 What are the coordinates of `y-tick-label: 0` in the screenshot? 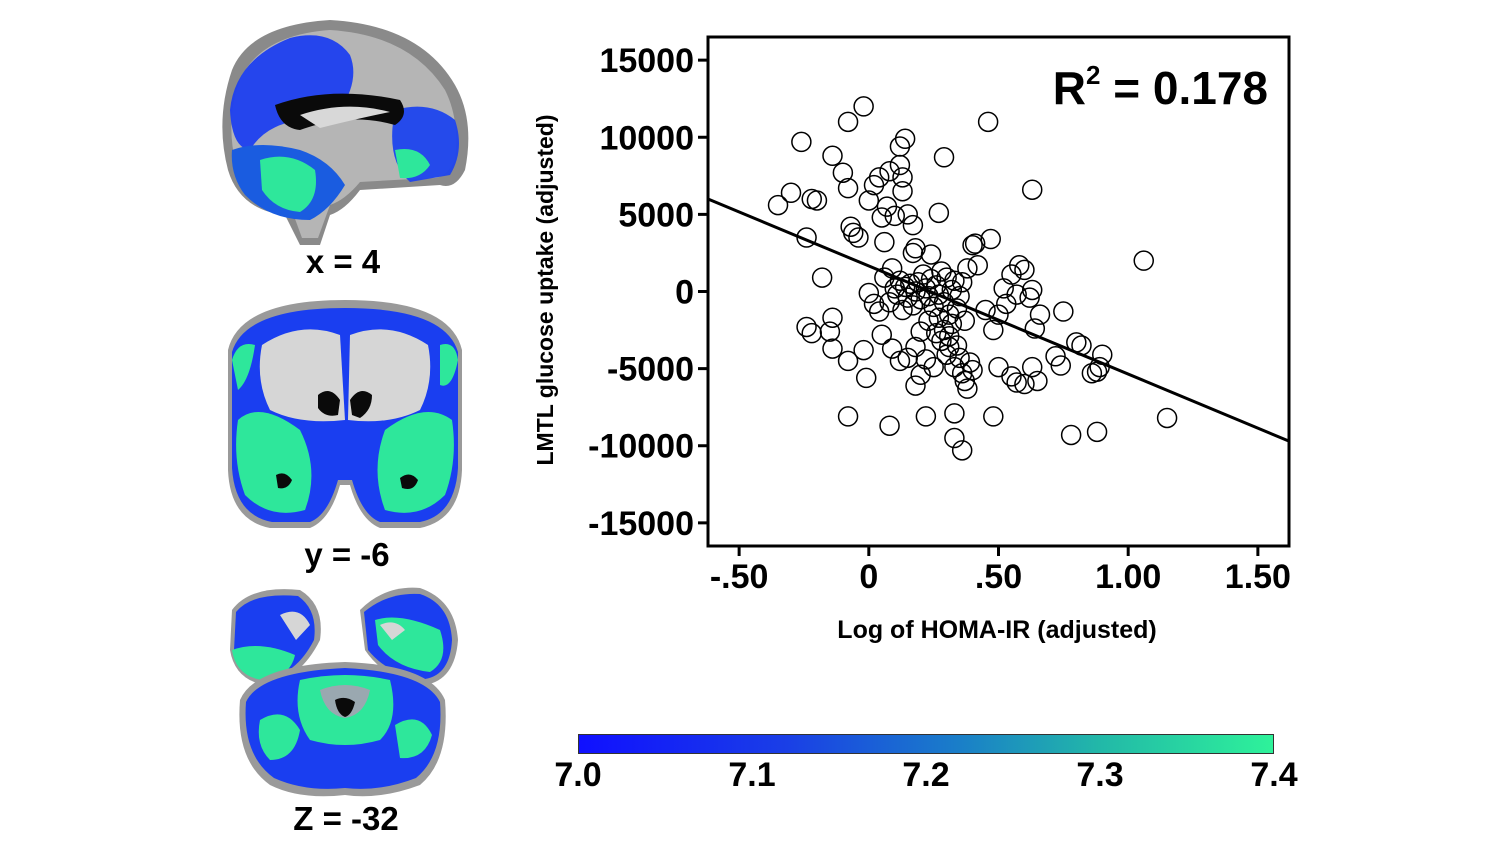 It's located at (684, 293).